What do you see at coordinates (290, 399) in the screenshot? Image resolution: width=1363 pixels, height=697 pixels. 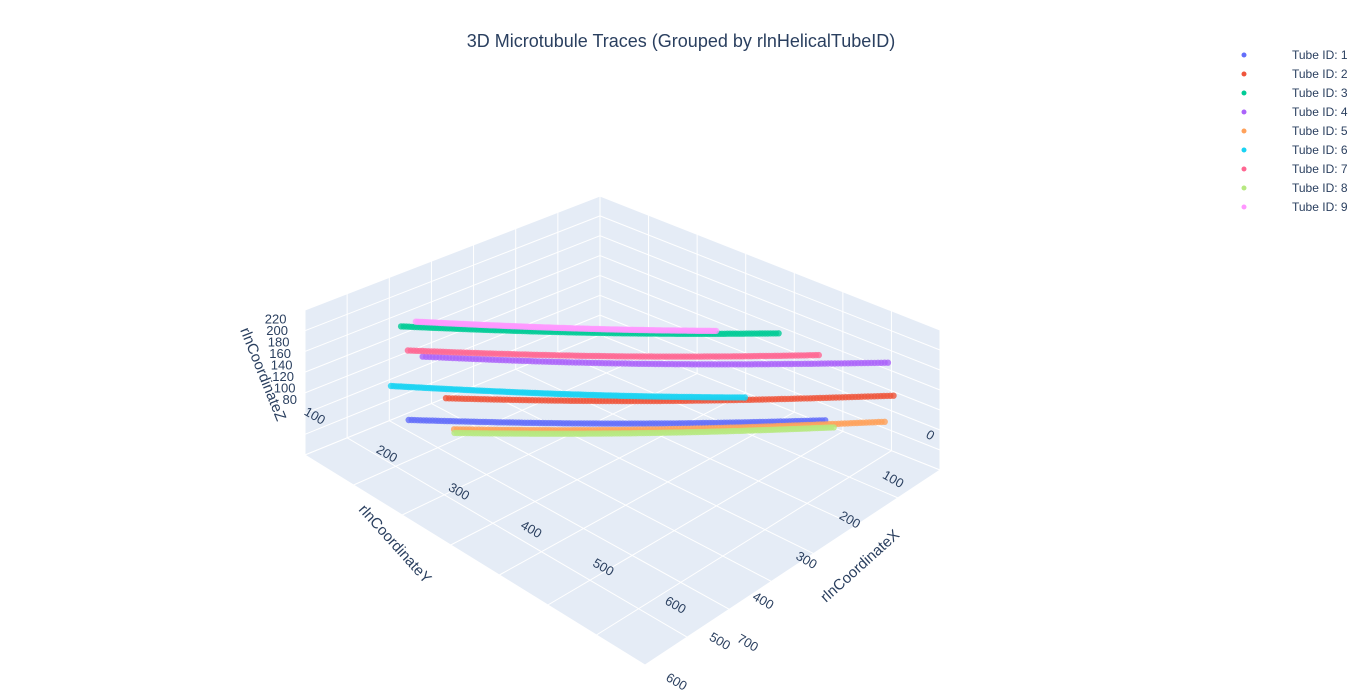 I see `z-tick-label: 80` at bounding box center [290, 399].